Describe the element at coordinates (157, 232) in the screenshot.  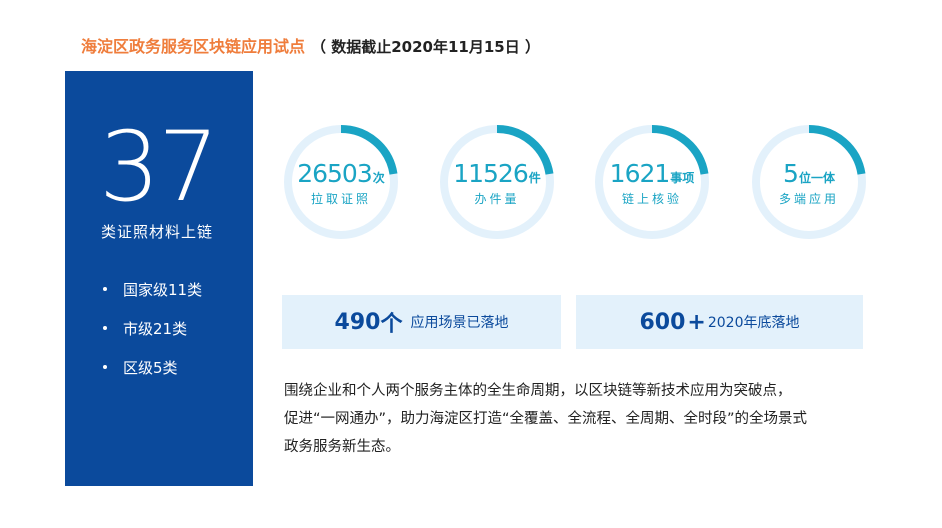
I see `certificate-caption: 类证照材料上链` at that location.